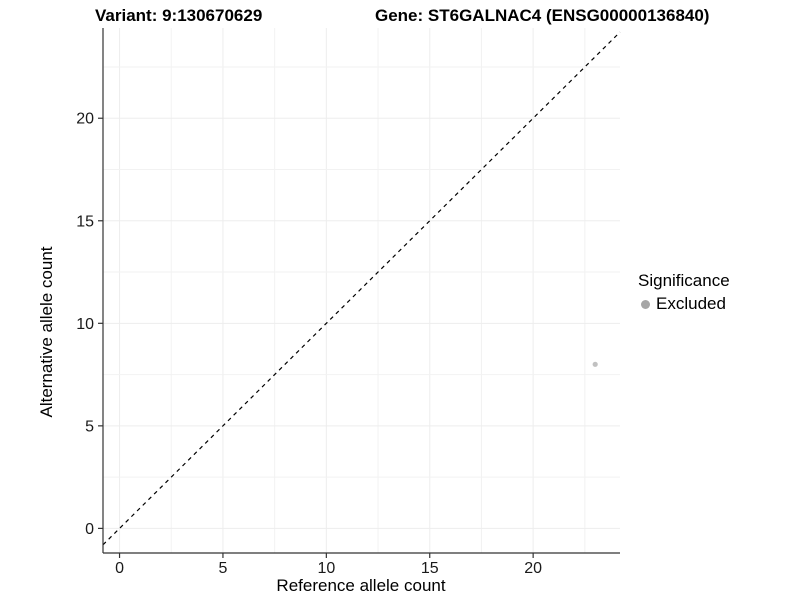 The width and height of the screenshot is (800, 600). What do you see at coordinates (119, 568) in the screenshot?
I see `x-tick-label: 0` at bounding box center [119, 568].